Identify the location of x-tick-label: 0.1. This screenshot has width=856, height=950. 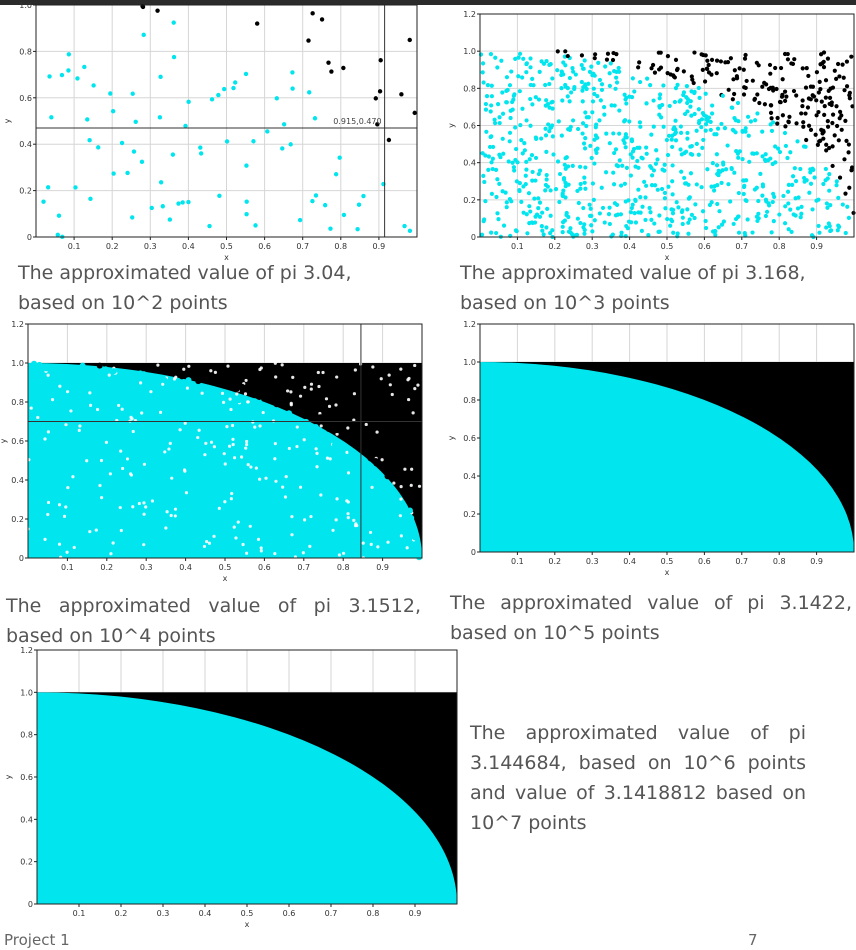
(67, 567).